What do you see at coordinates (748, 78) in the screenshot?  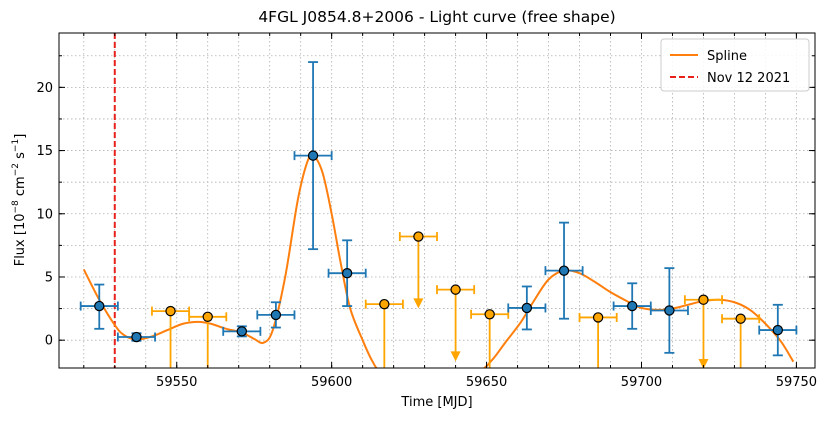 I see `legend-event-label: Nov 12 2021` at bounding box center [748, 78].